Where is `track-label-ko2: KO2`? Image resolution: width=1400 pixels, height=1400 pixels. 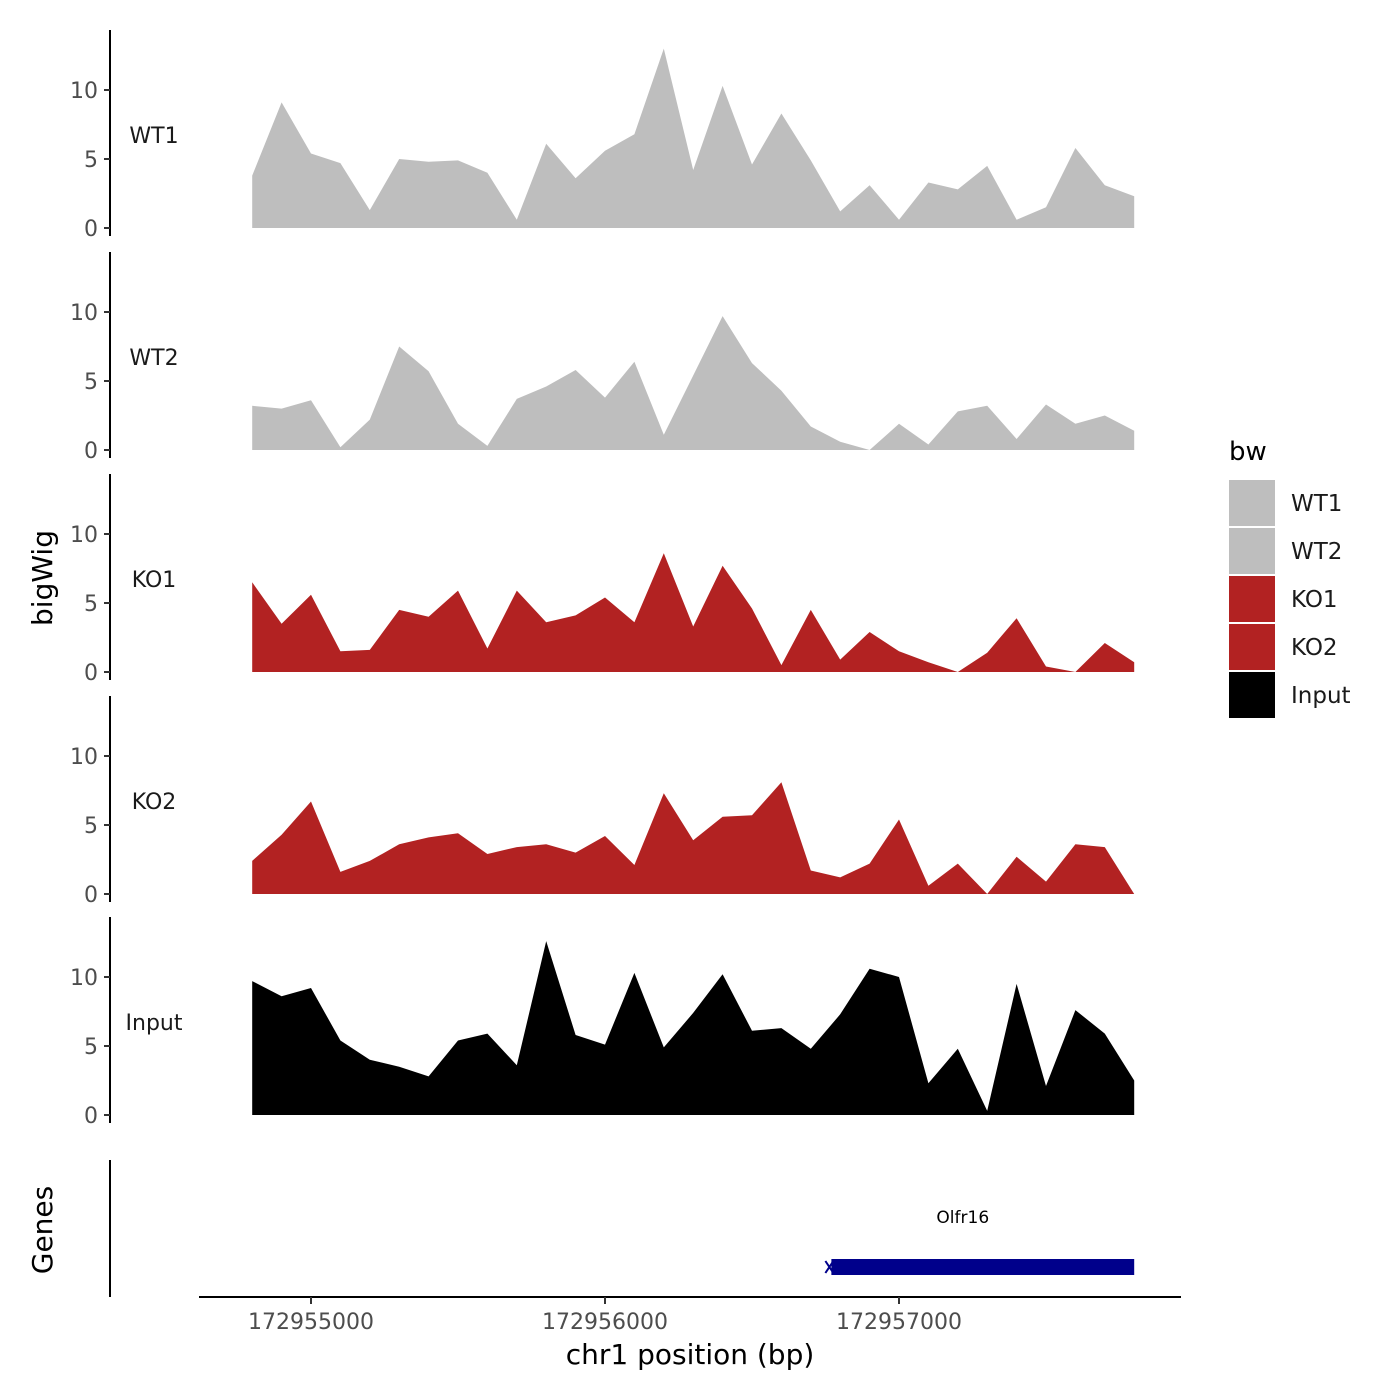 track-label-ko2: KO2 is located at coordinates (154, 802).